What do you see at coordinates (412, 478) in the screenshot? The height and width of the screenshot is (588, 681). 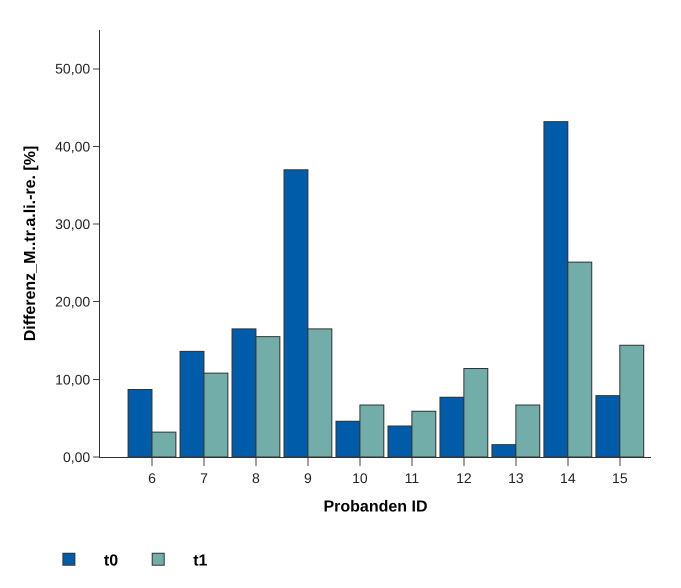 I see `x-tick-label: 11` at bounding box center [412, 478].